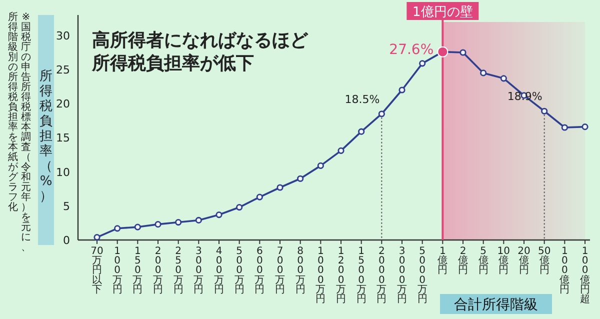 This screenshot has height=319, width=600. I want to click on x-tick-label: 150万円, so click(137, 271).